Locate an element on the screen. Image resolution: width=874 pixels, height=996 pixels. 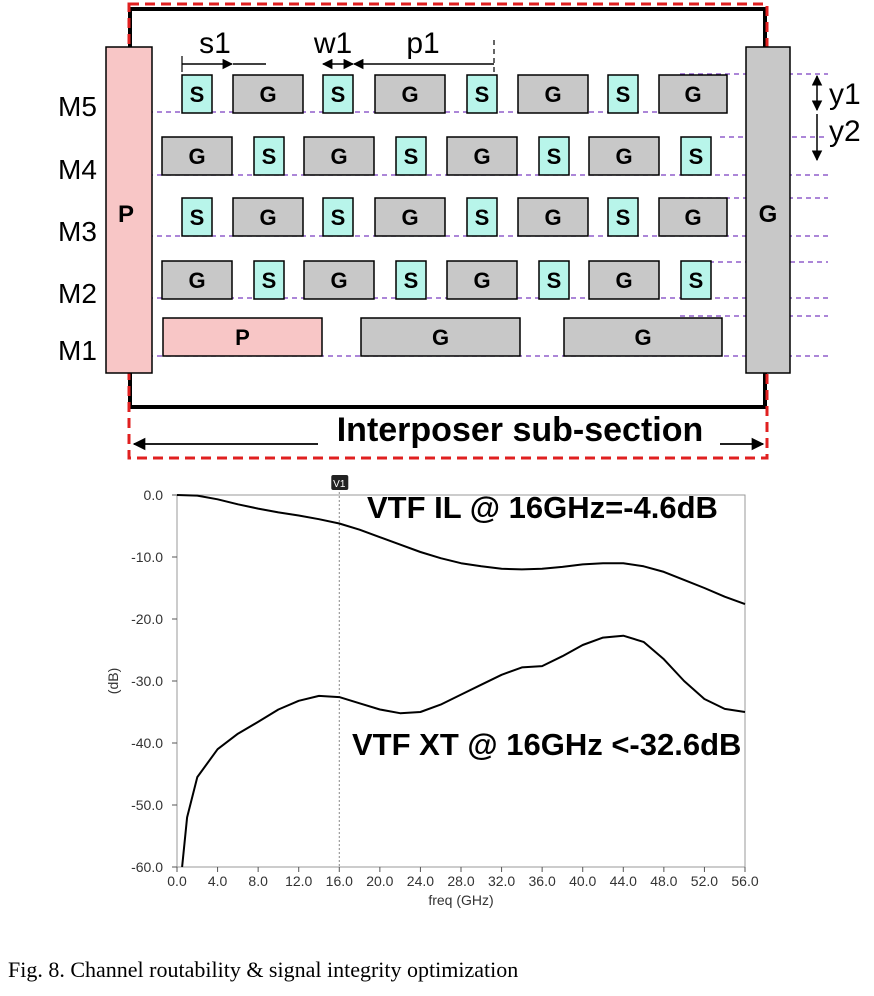
annotation-xt: VTF XT @ 16GHz <-32.6dB is located at coordinates (546, 744).